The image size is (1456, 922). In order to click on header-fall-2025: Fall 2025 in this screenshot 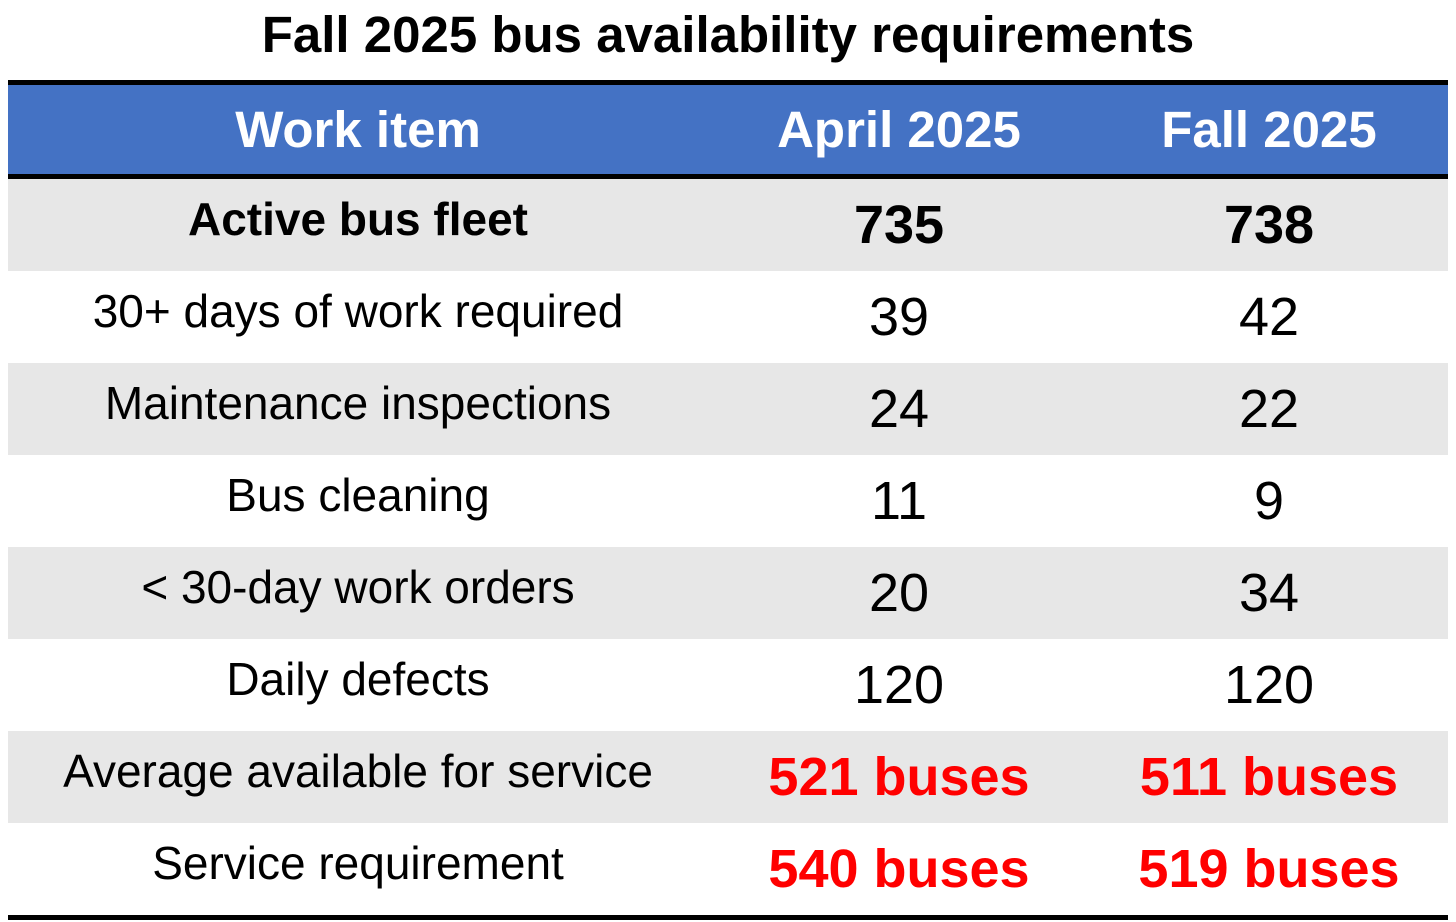, I will do `click(1269, 129)`.